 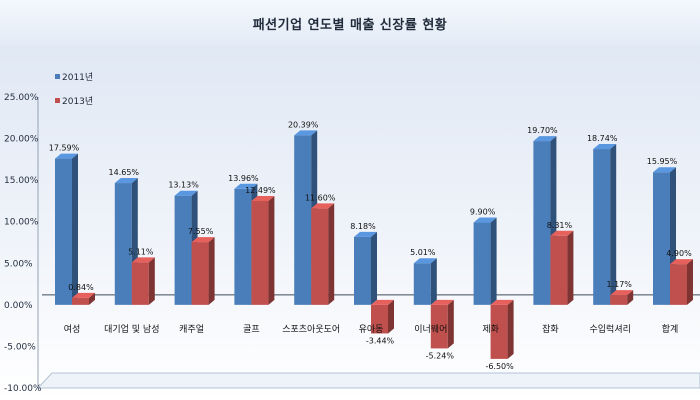 I want to click on data-label-2011: 8.18%, so click(x=363, y=226).